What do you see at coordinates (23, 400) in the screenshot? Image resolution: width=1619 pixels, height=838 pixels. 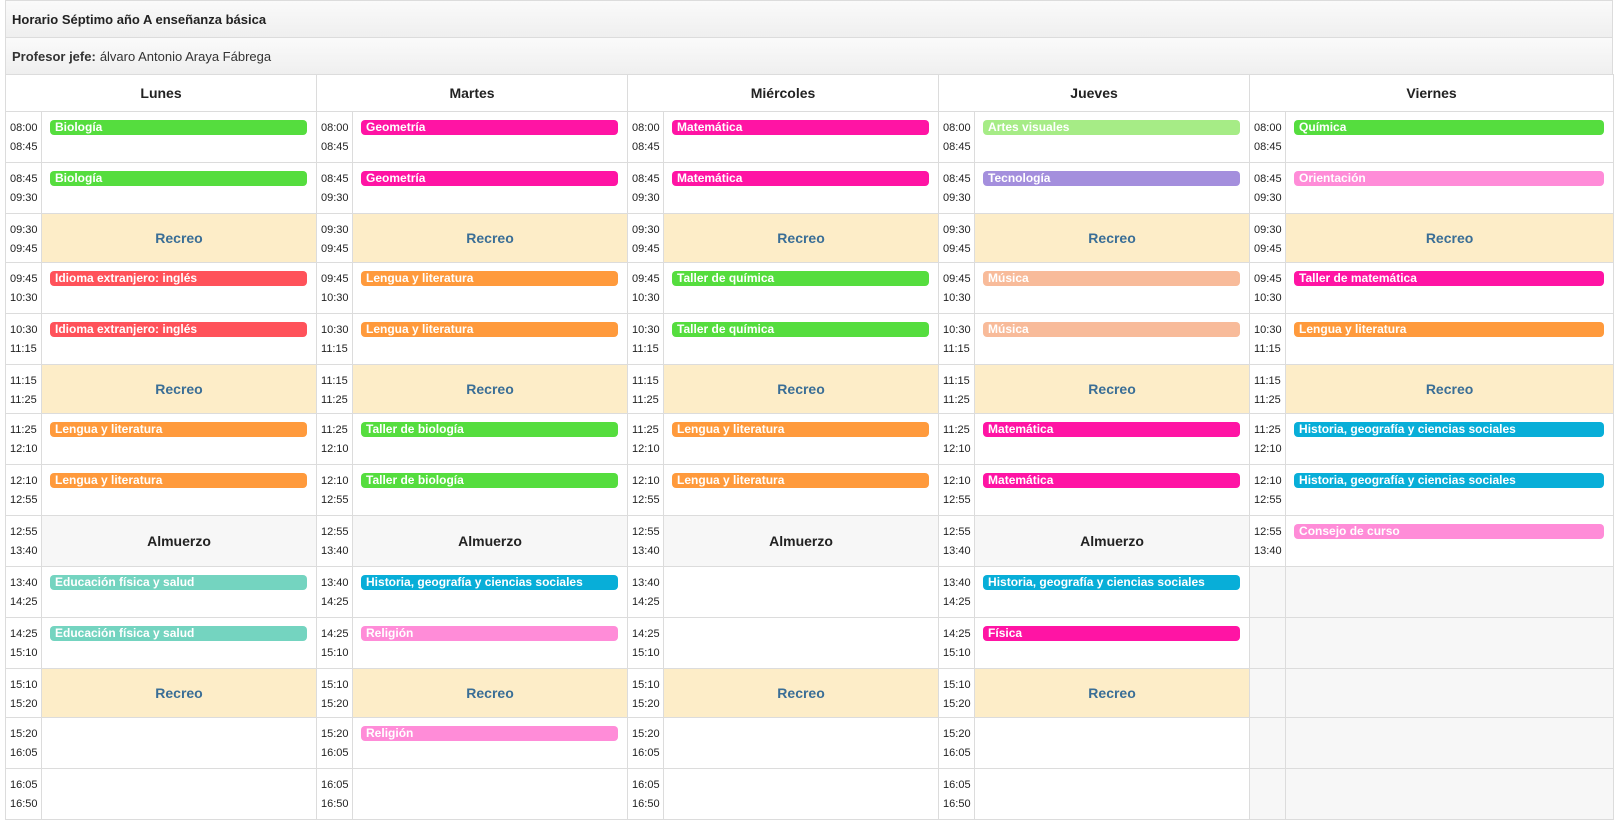 I see `end-time: 11:25` at bounding box center [23, 400].